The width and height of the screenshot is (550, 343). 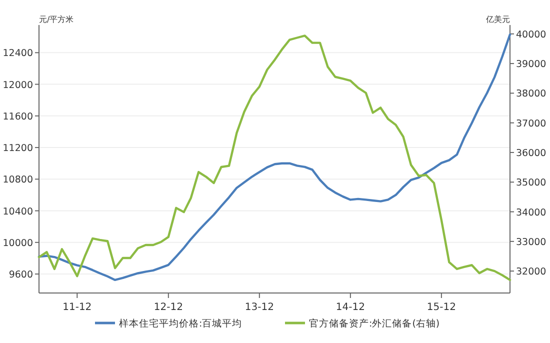 I want to click on x-tick-label: 11-12, so click(x=77, y=307).